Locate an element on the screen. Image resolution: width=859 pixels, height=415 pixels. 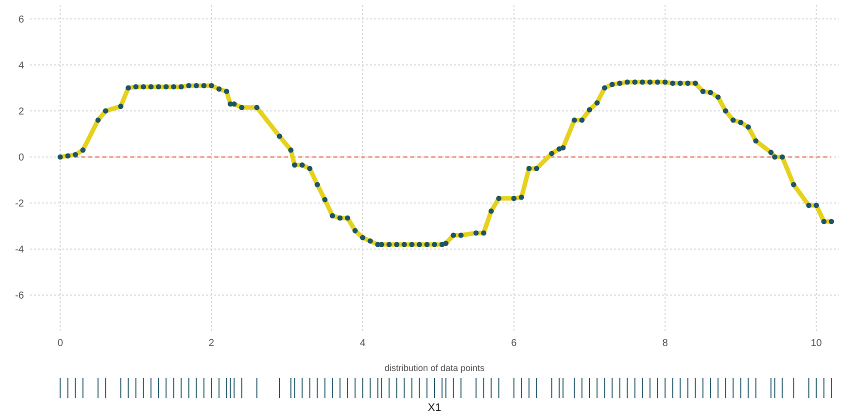
x-tick-label: 0 is located at coordinates (60, 343).